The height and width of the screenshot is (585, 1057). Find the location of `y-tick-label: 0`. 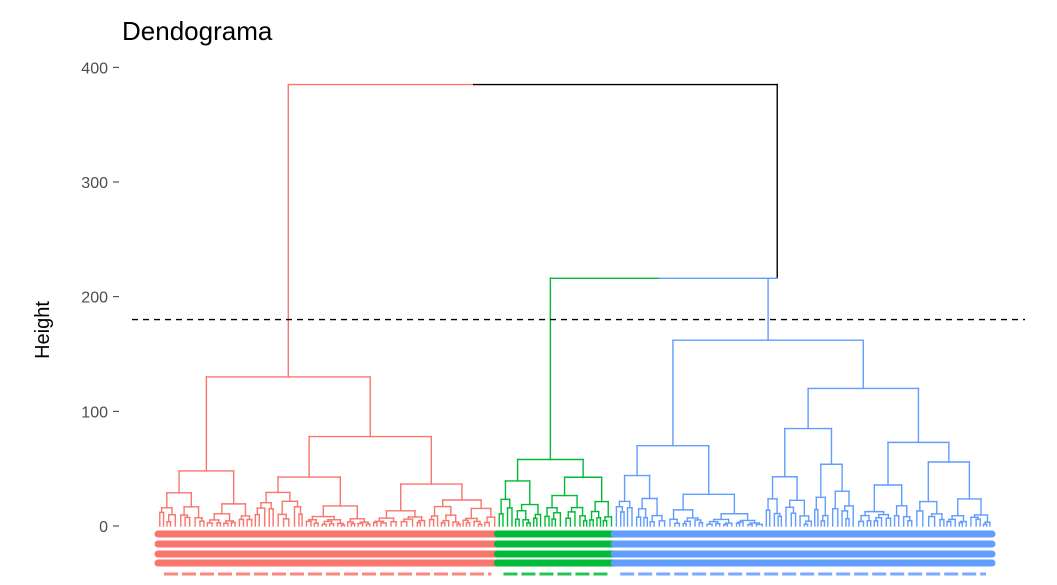

y-tick-label: 0 is located at coordinates (103, 527).